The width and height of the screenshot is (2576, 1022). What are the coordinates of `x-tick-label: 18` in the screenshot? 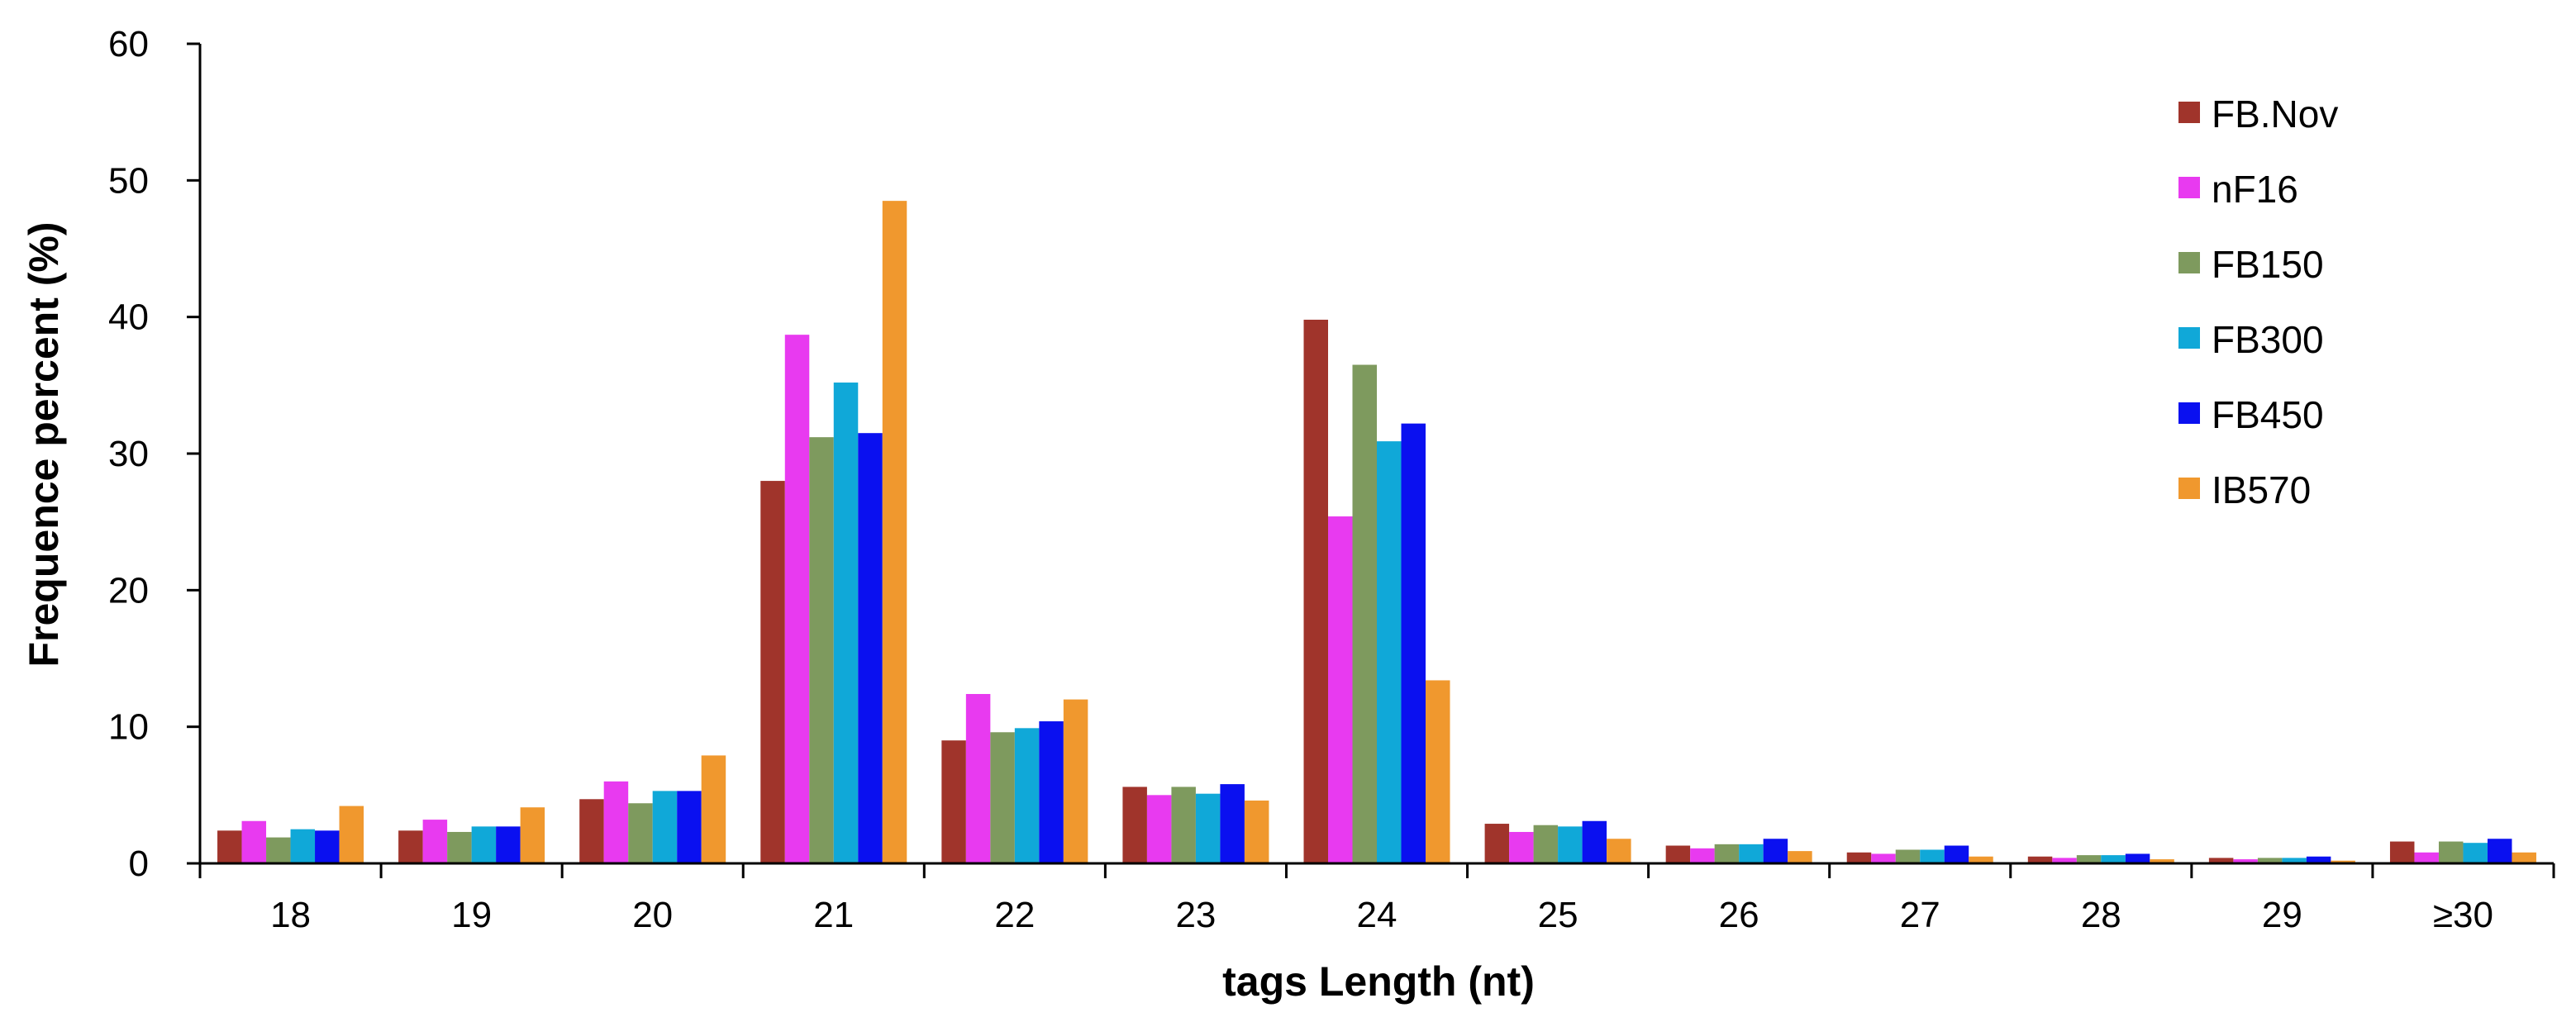 It's located at (291, 915).